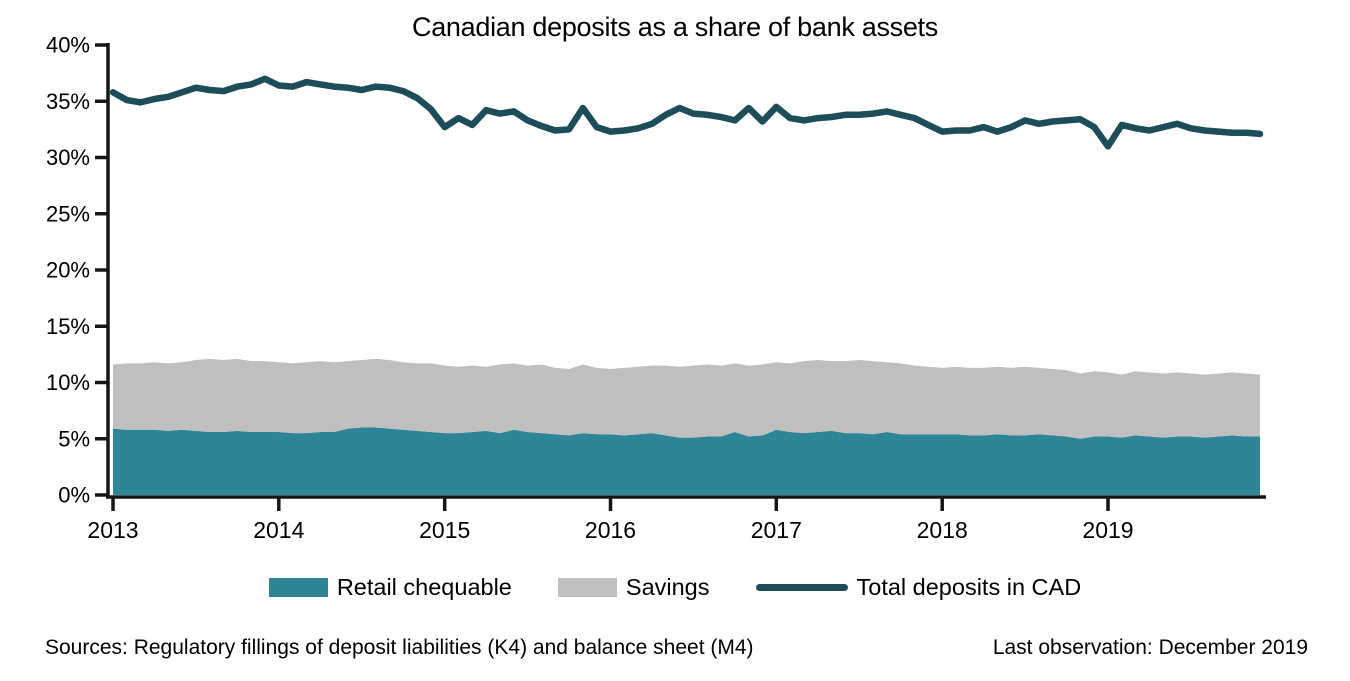 The height and width of the screenshot is (681, 1350). Describe the element at coordinates (686, 112) in the screenshot. I see `line-total-deposits-in-cad` at that location.